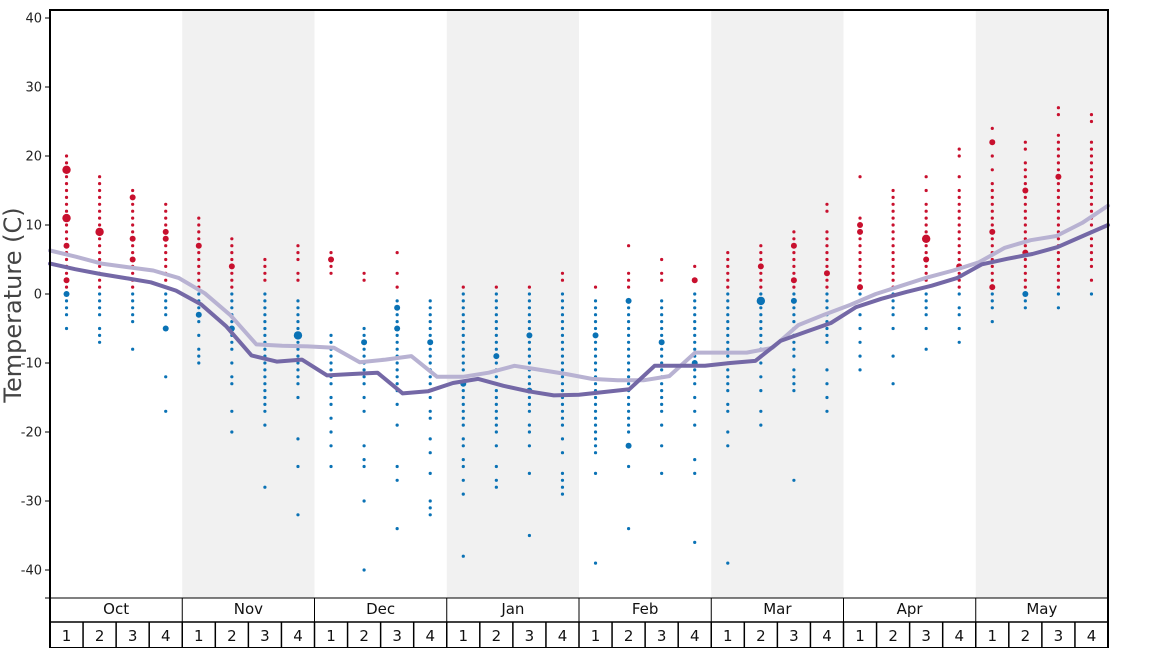 Image resolution: width=1168 pixels, height=648 pixels. I want to click on month-band, so click(248, 304).